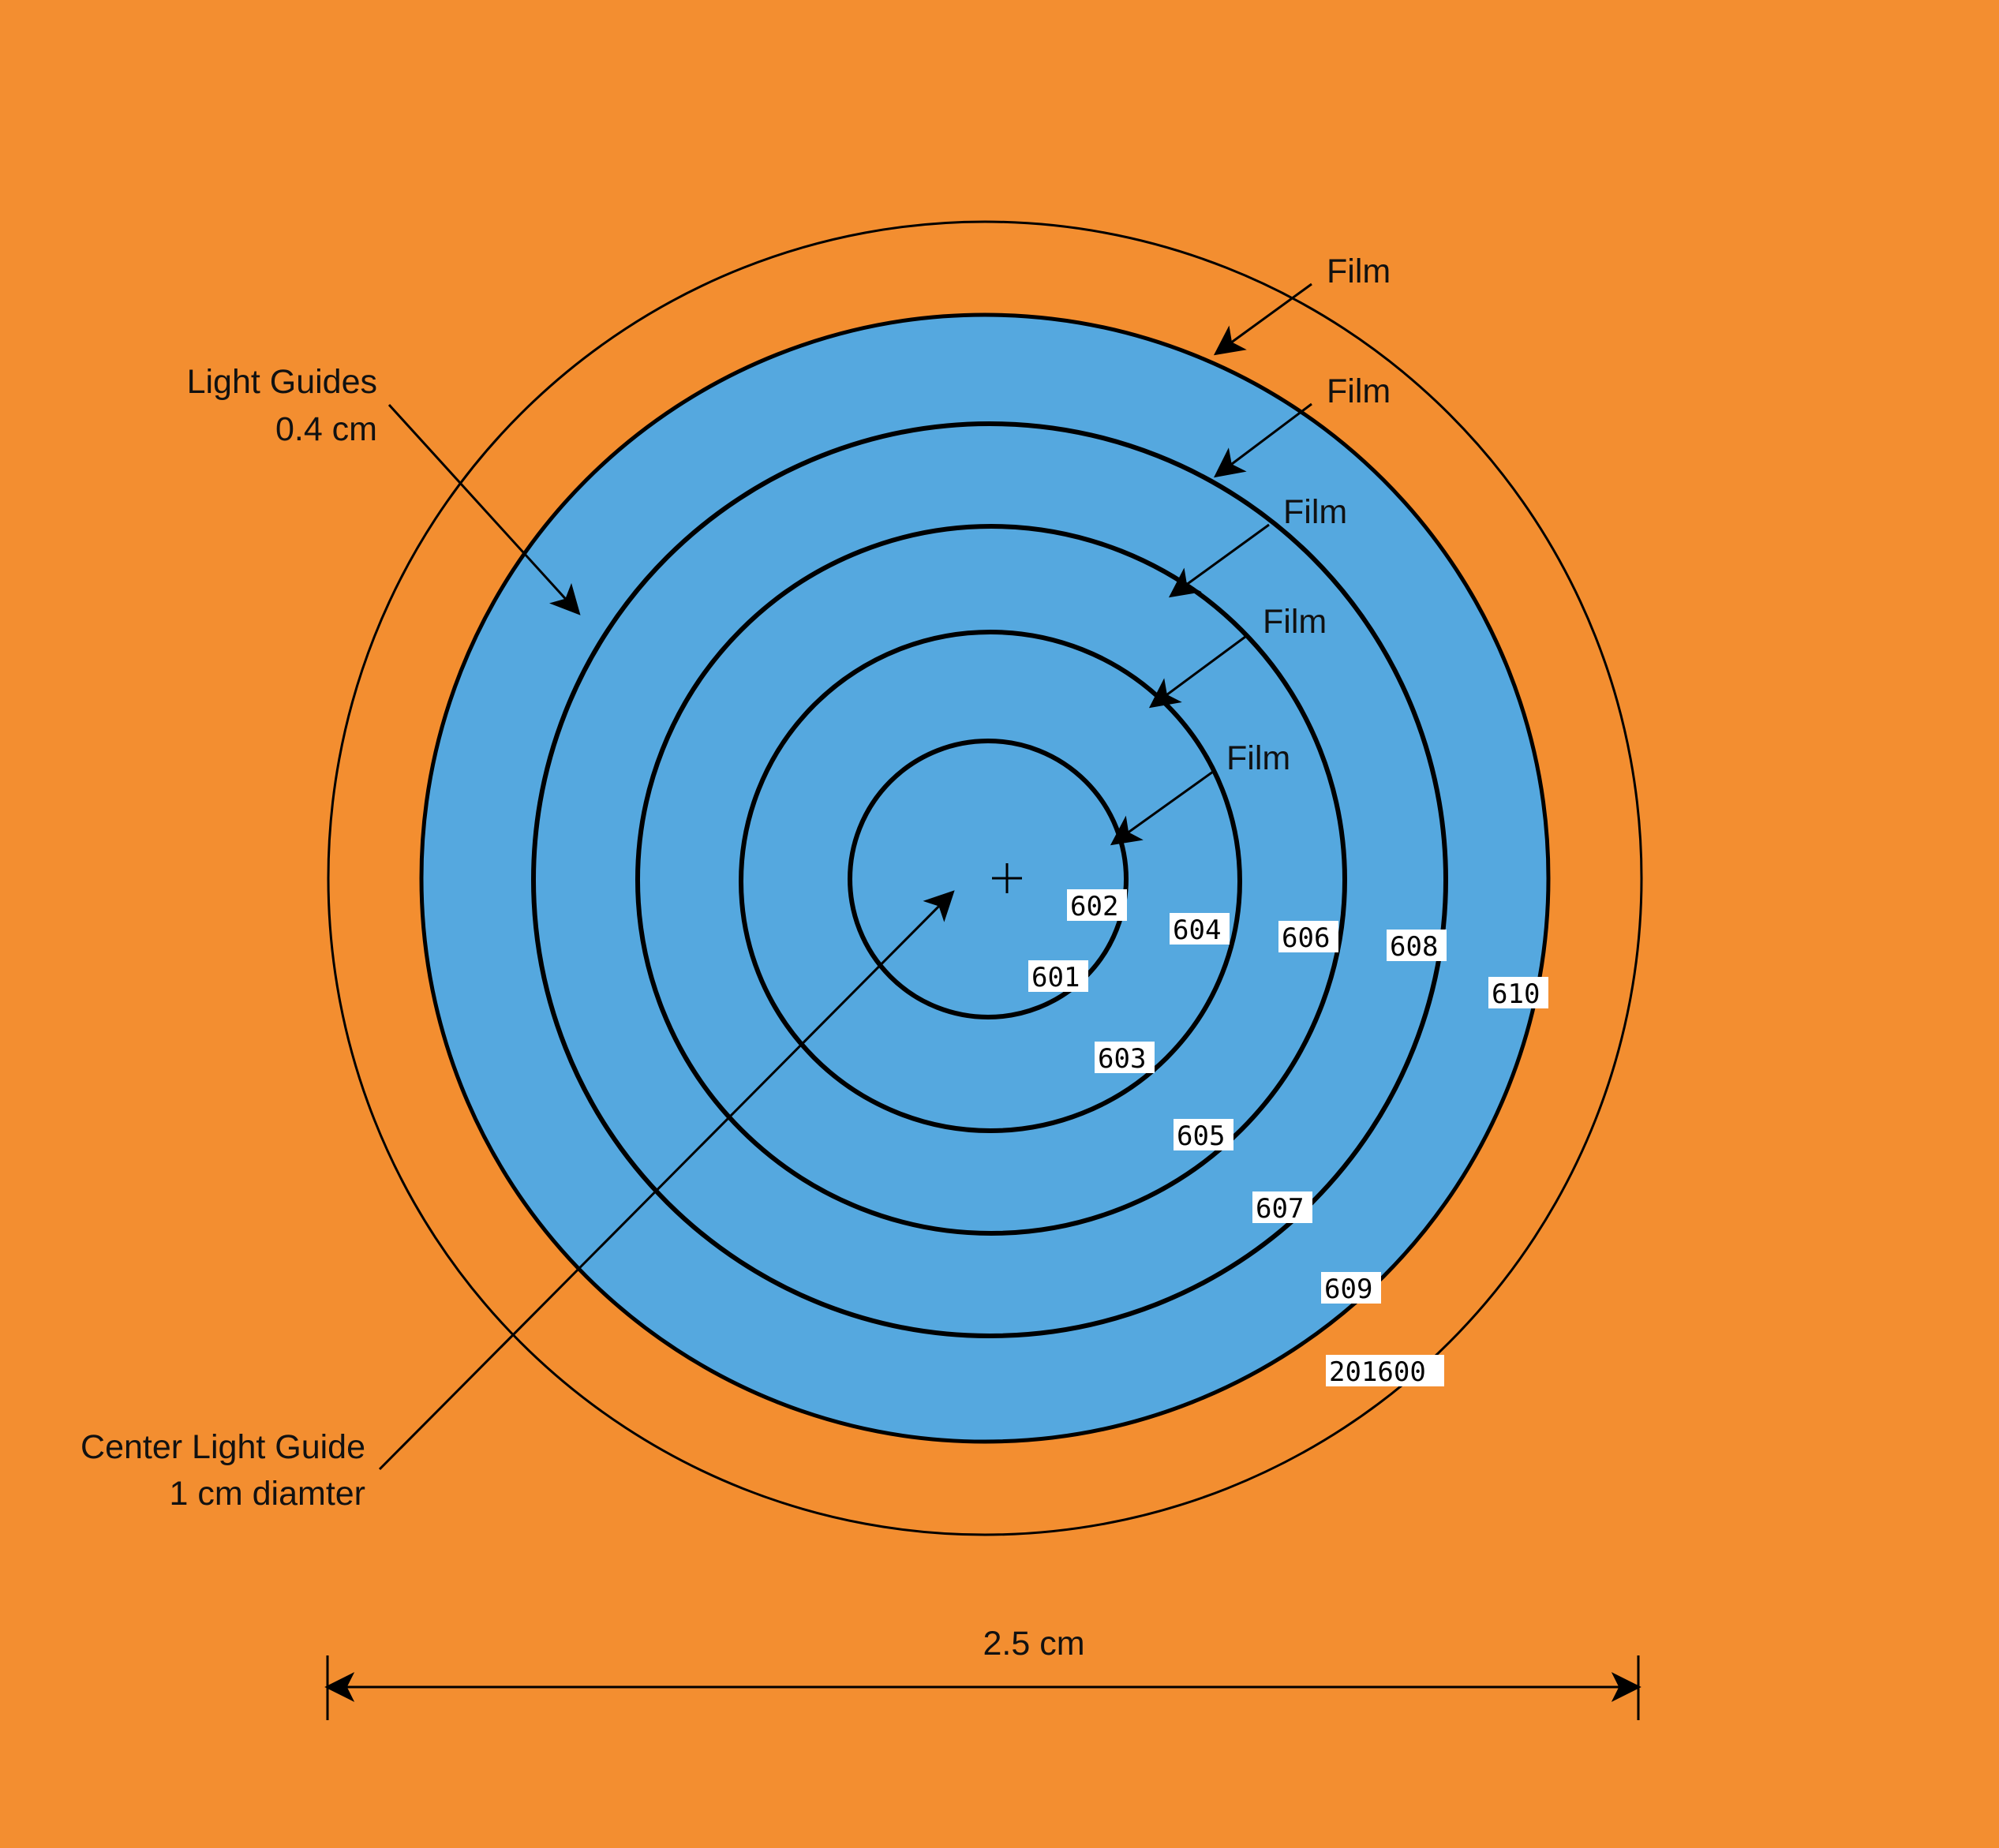 The width and height of the screenshot is (1999, 1848). I want to click on svg-text: 607, so click(1280, 1209).